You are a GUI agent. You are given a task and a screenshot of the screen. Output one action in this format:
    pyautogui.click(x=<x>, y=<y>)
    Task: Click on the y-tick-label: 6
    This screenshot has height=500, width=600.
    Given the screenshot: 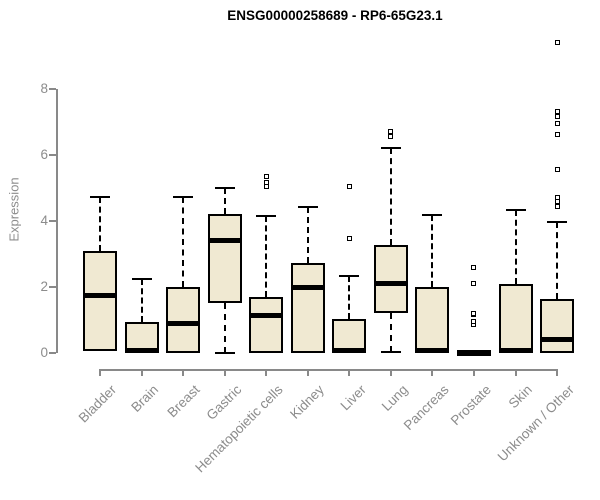 What is the action you would take?
    pyautogui.click(x=44, y=154)
    